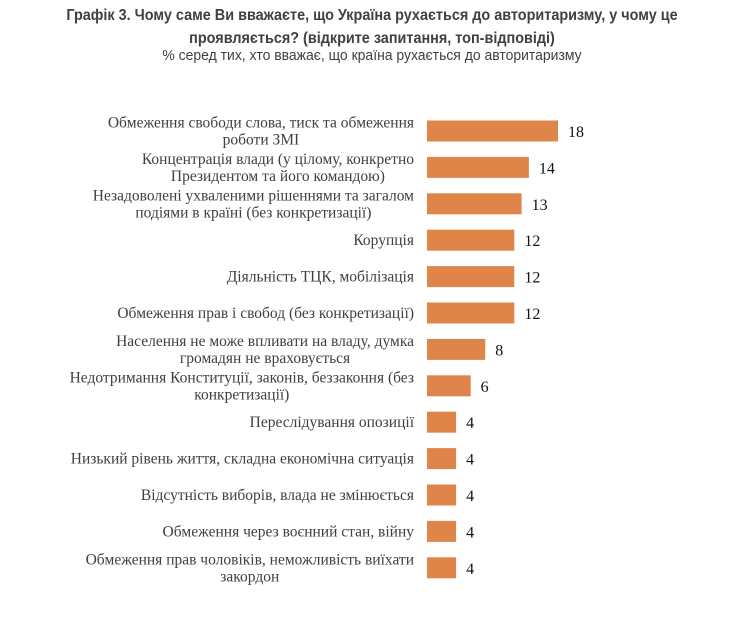 This screenshot has width=744, height=628. What do you see at coordinates (277, 495) in the screenshot?
I see `category-label: Відсутність виборів, влада не змінюється` at bounding box center [277, 495].